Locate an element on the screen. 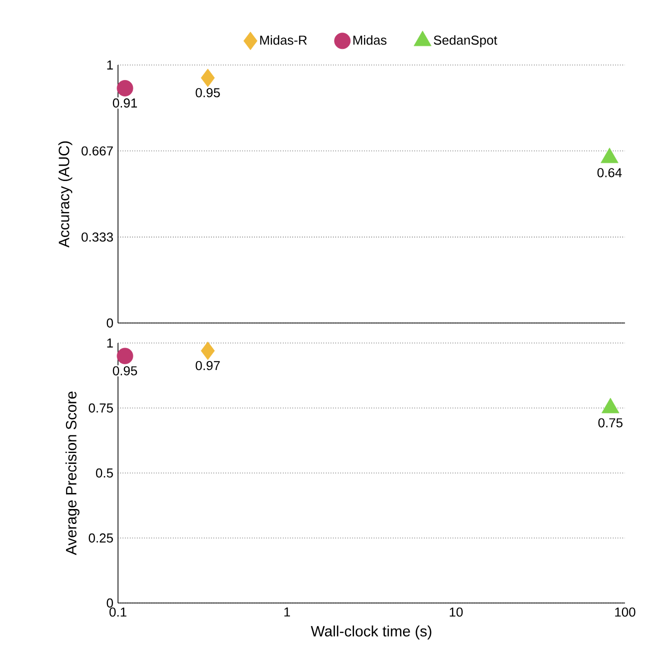 The width and height of the screenshot is (650, 665). data-label: 0.97 is located at coordinates (208, 365).